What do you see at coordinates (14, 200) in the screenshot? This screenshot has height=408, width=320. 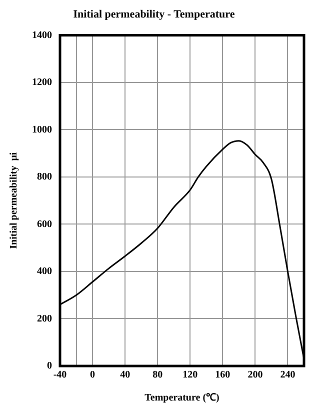 I see `y-axis-title: Initial permeability μi` at bounding box center [14, 200].